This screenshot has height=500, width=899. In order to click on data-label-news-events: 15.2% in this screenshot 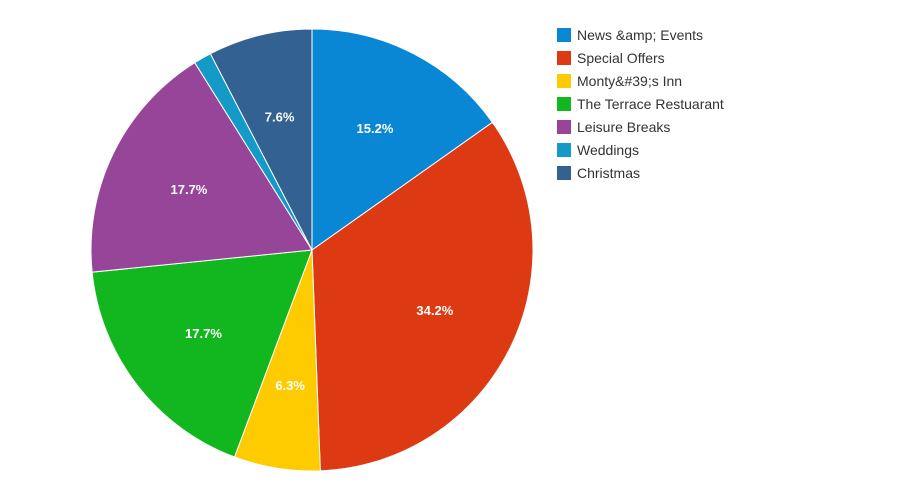, I will do `click(375, 128)`.